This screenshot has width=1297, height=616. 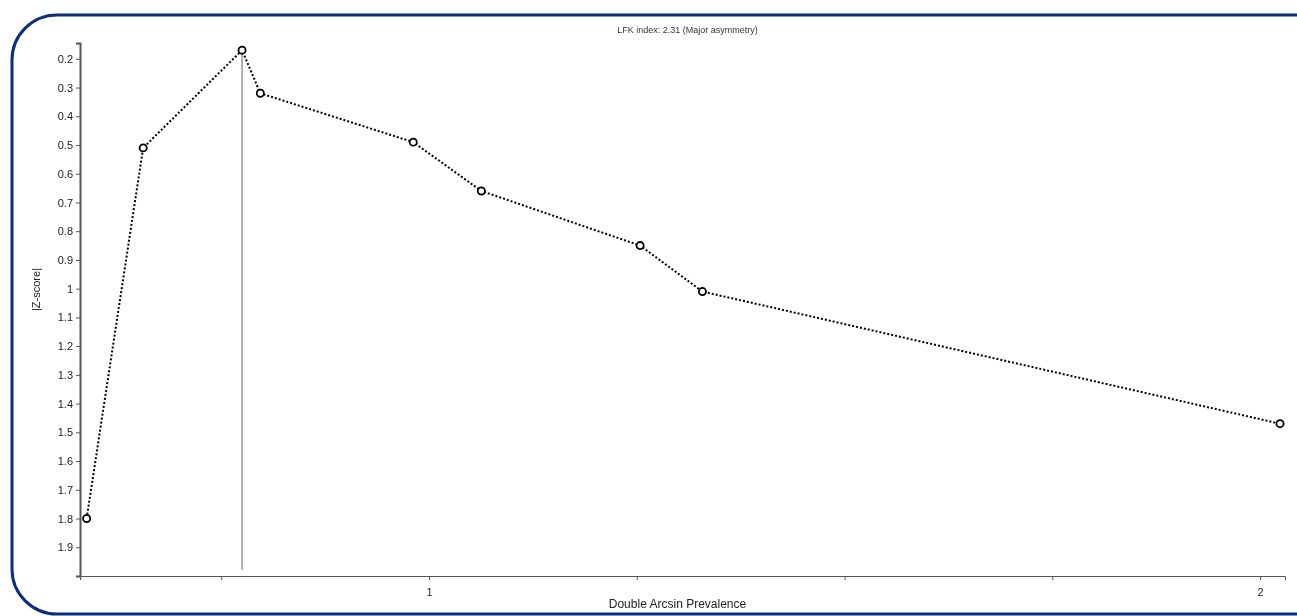 What do you see at coordinates (65, 403) in the screenshot?
I see `y-tick-label: 1.4` at bounding box center [65, 403].